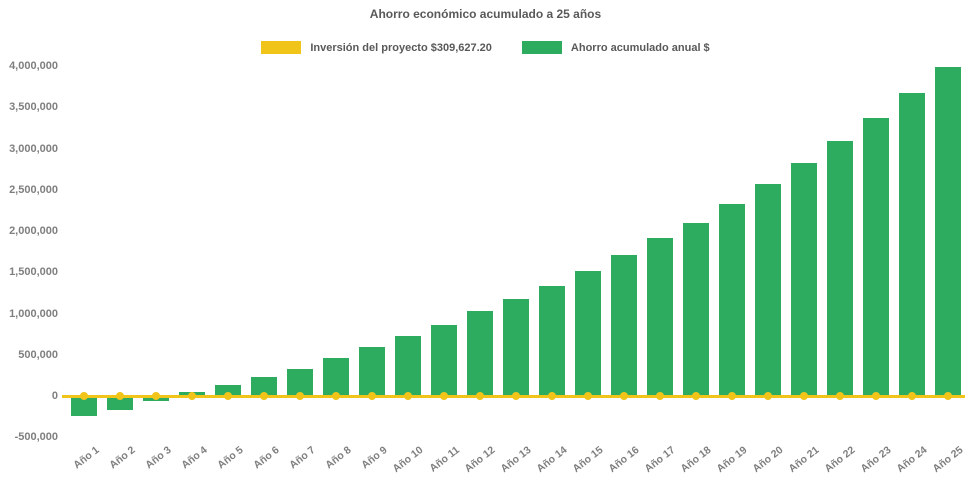 Image resolution: width=971 pixels, height=485 pixels. Describe the element at coordinates (588, 460) in the screenshot. I see `x-axis-tick-label: Año 15` at that location.